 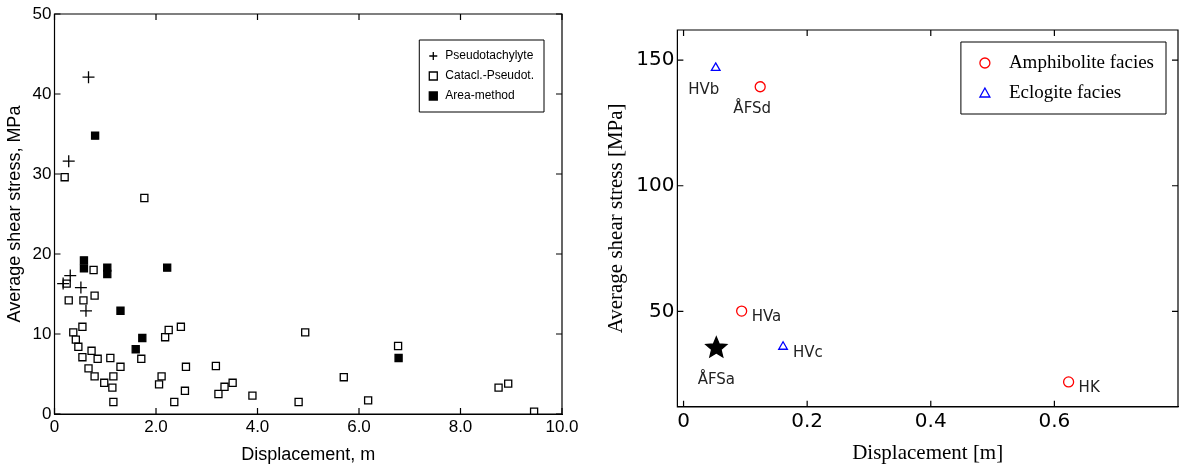 What do you see at coordinates (42, 333) in the screenshot?
I see `y-tick-label: 10` at bounding box center [42, 333].